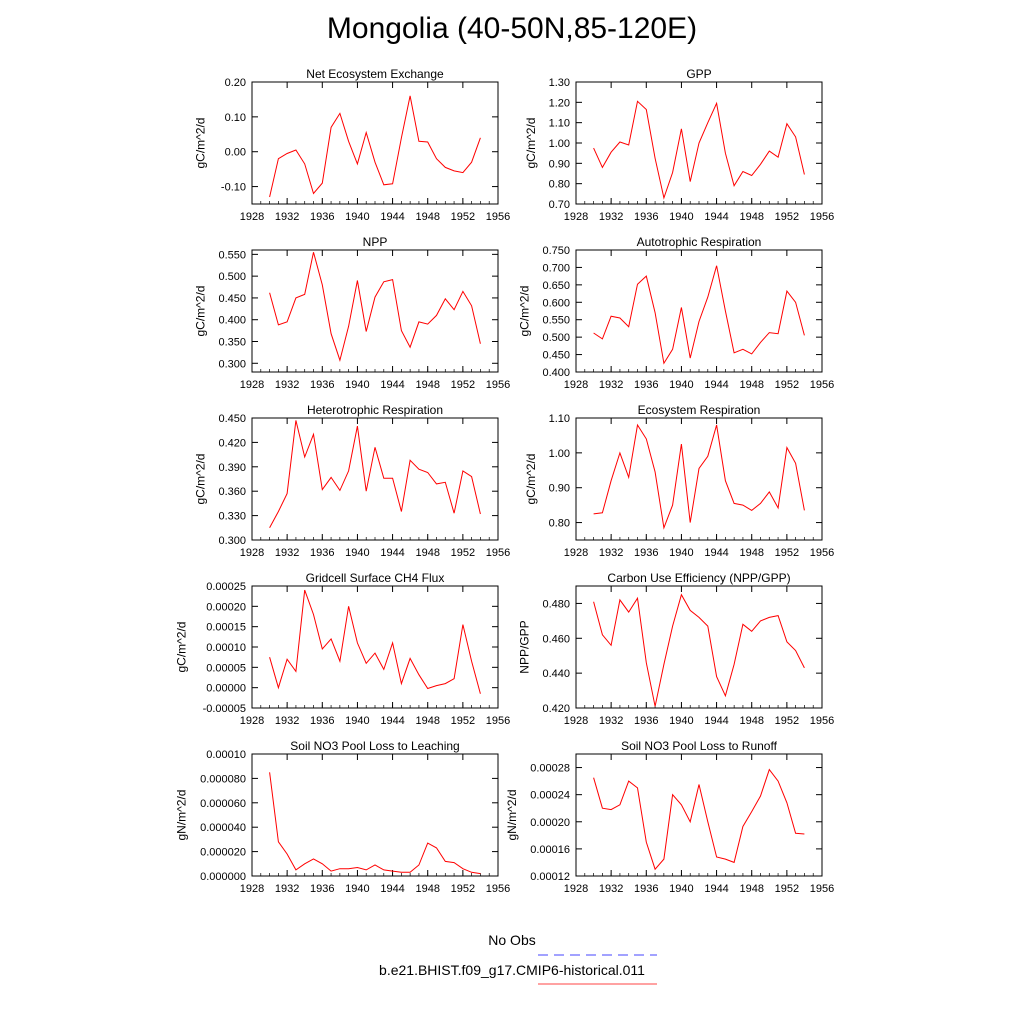 Image resolution: width=1024 pixels, height=1024 pixels. I want to click on panel-4-ytick-label: 0.360, so click(232, 492).